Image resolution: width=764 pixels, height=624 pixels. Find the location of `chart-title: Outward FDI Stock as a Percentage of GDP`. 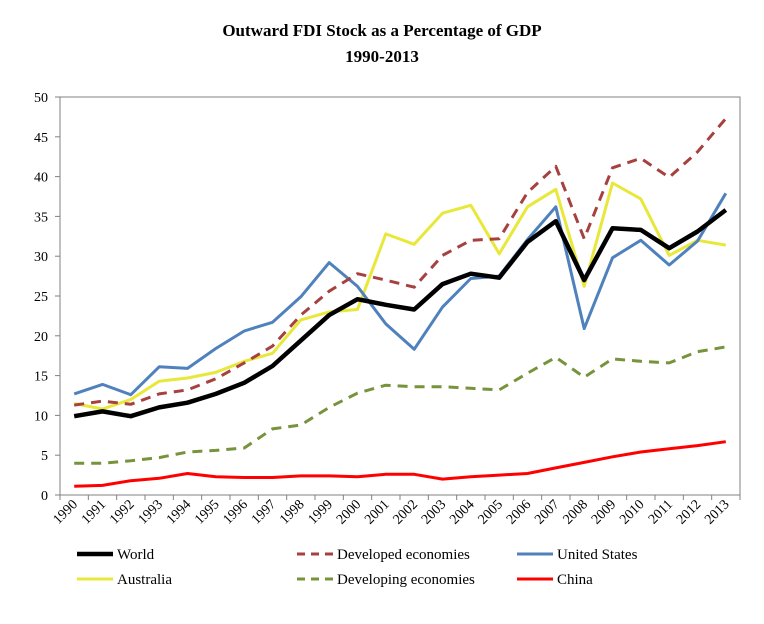

chart-title: Outward FDI Stock as a Percentage of GDP is located at coordinates (381, 30).